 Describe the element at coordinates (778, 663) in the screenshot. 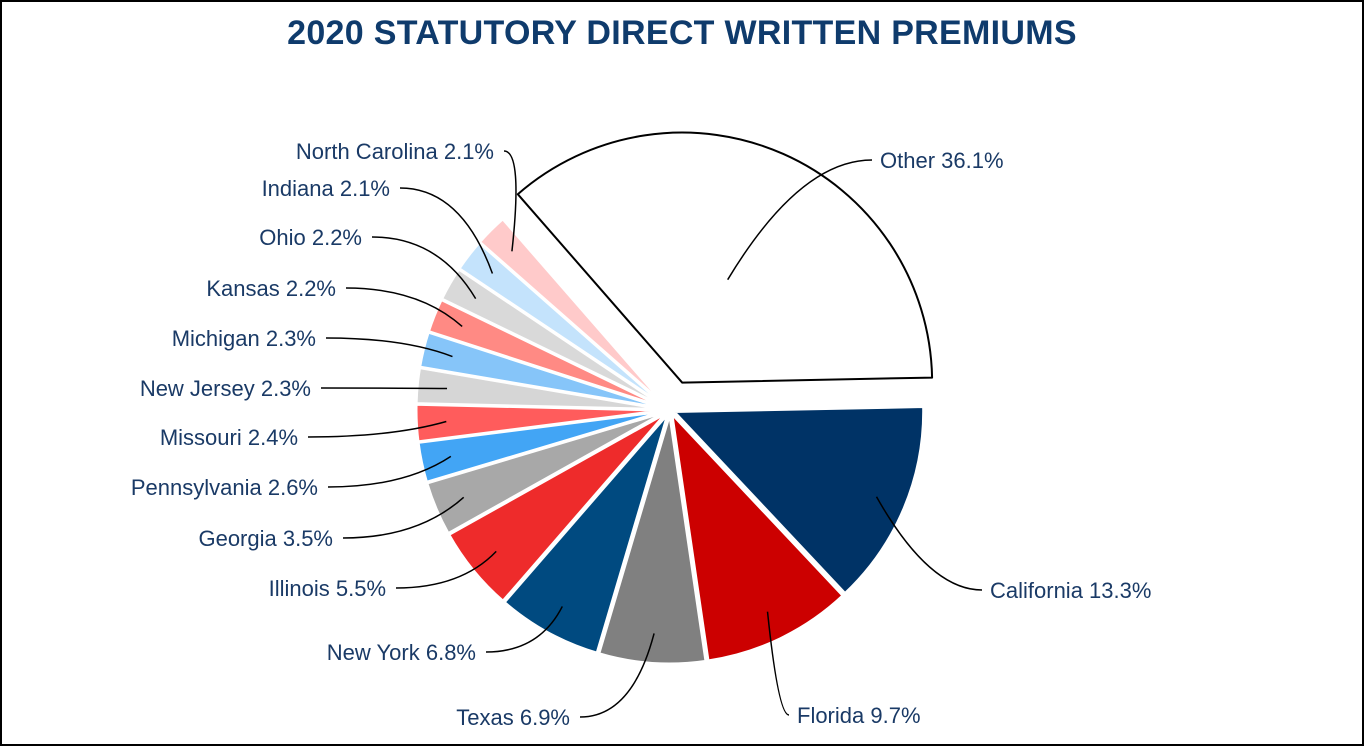

I see `leader-line-florida` at that location.